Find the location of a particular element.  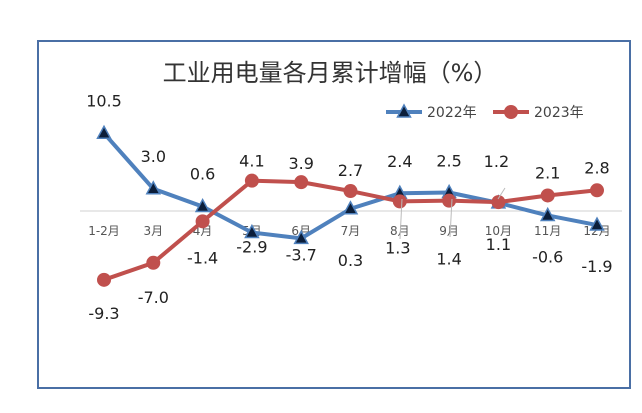

data-label: 2.7 is located at coordinates (350, 170).